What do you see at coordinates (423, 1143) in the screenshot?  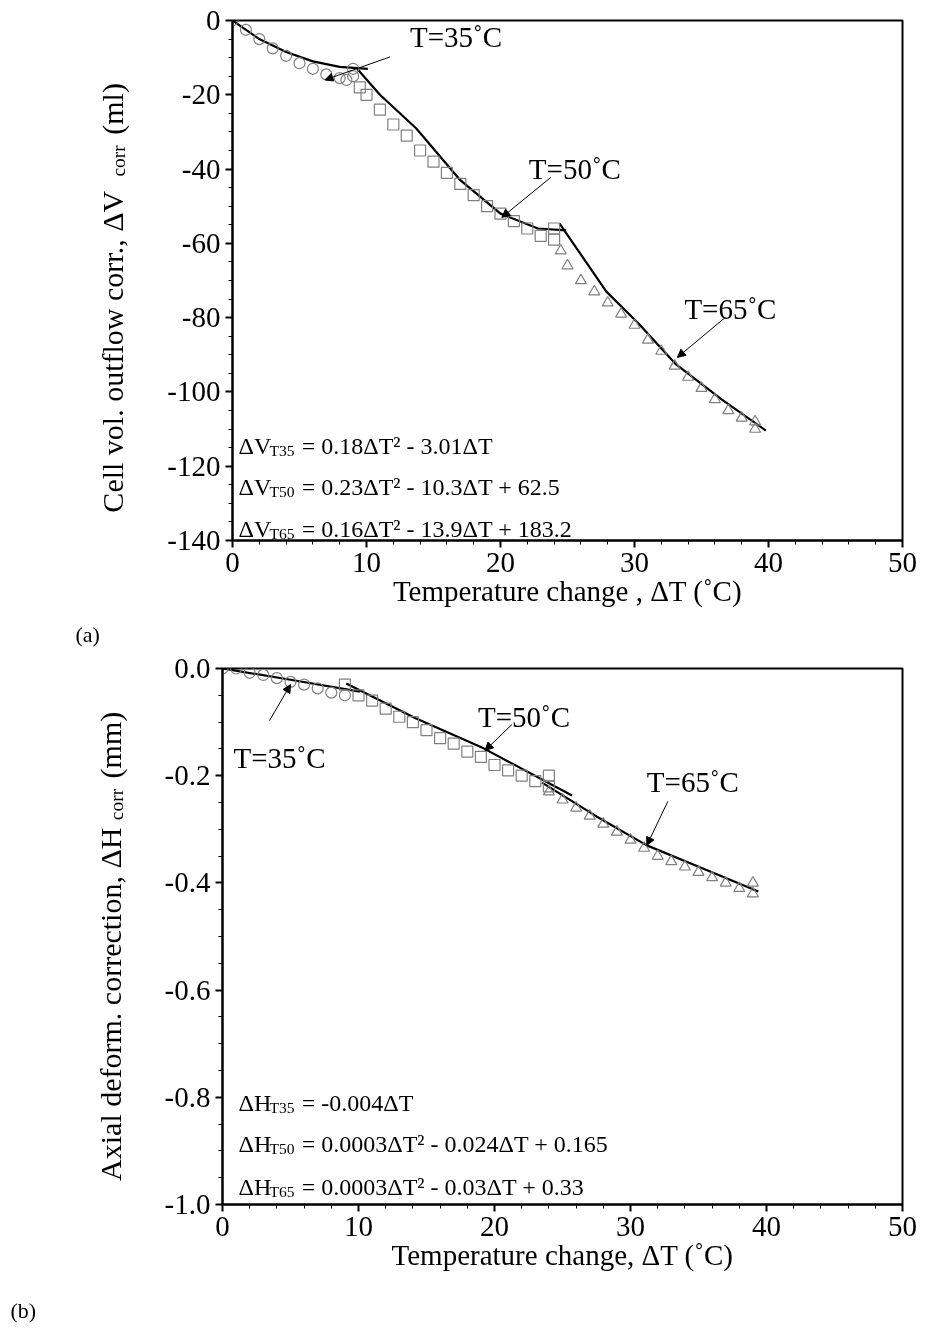 I see `annotation: ΔHT50 = 0.0003ΔT² - 0.024ΔT + 0.165` at bounding box center [423, 1143].